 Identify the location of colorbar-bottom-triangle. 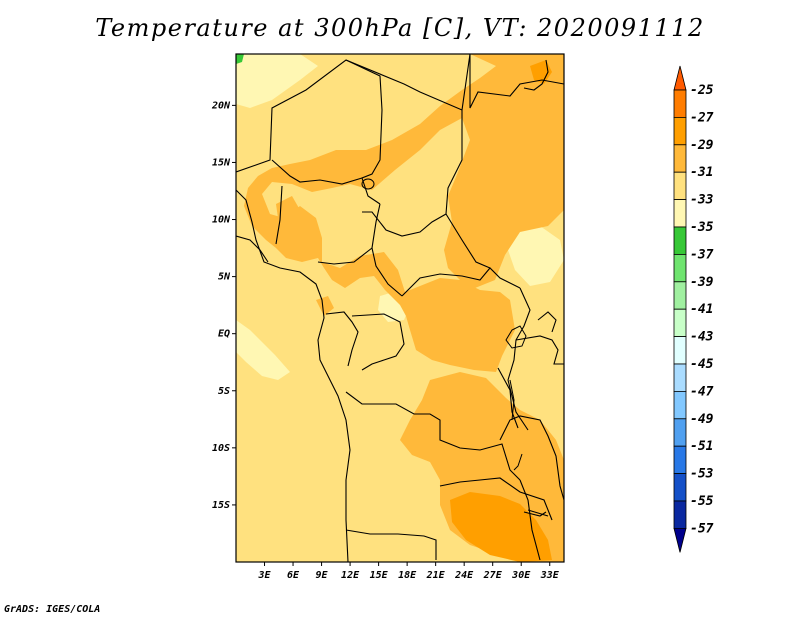
(680, 540).